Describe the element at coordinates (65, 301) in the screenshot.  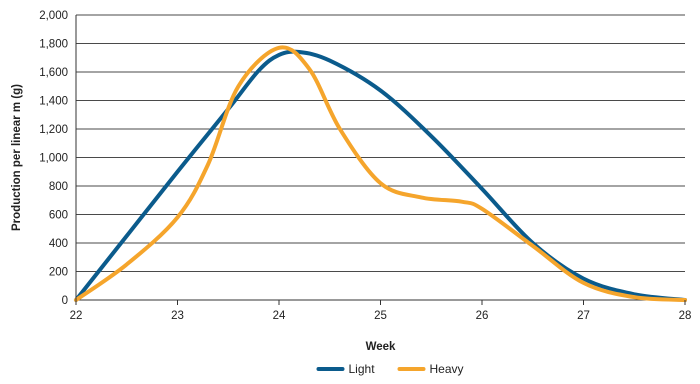
I see `y-tick-label: 0` at that location.